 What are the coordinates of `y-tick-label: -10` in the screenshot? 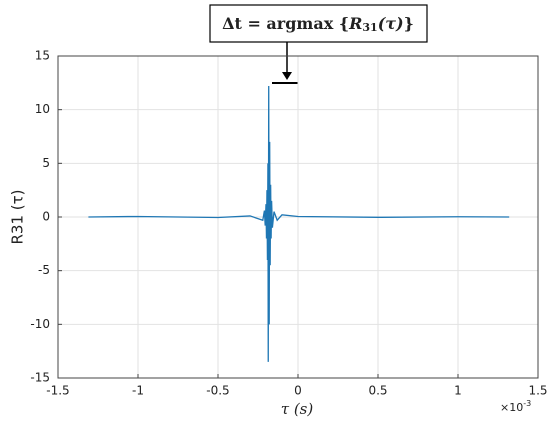 It's located at (40, 324).